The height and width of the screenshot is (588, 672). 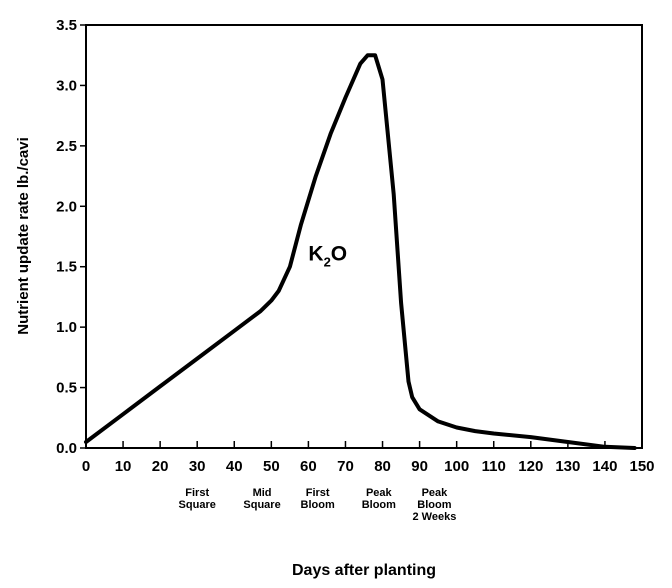 What do you see at coordinates (604, 466) in the screenshot?
I see `x-tick-label: 140` at bounding box center [604, 466].